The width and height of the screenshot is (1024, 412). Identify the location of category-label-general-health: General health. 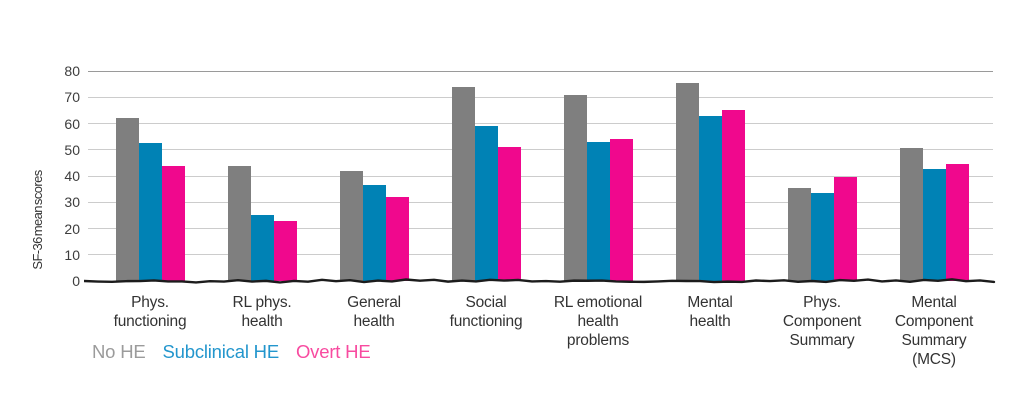
(374, 312).